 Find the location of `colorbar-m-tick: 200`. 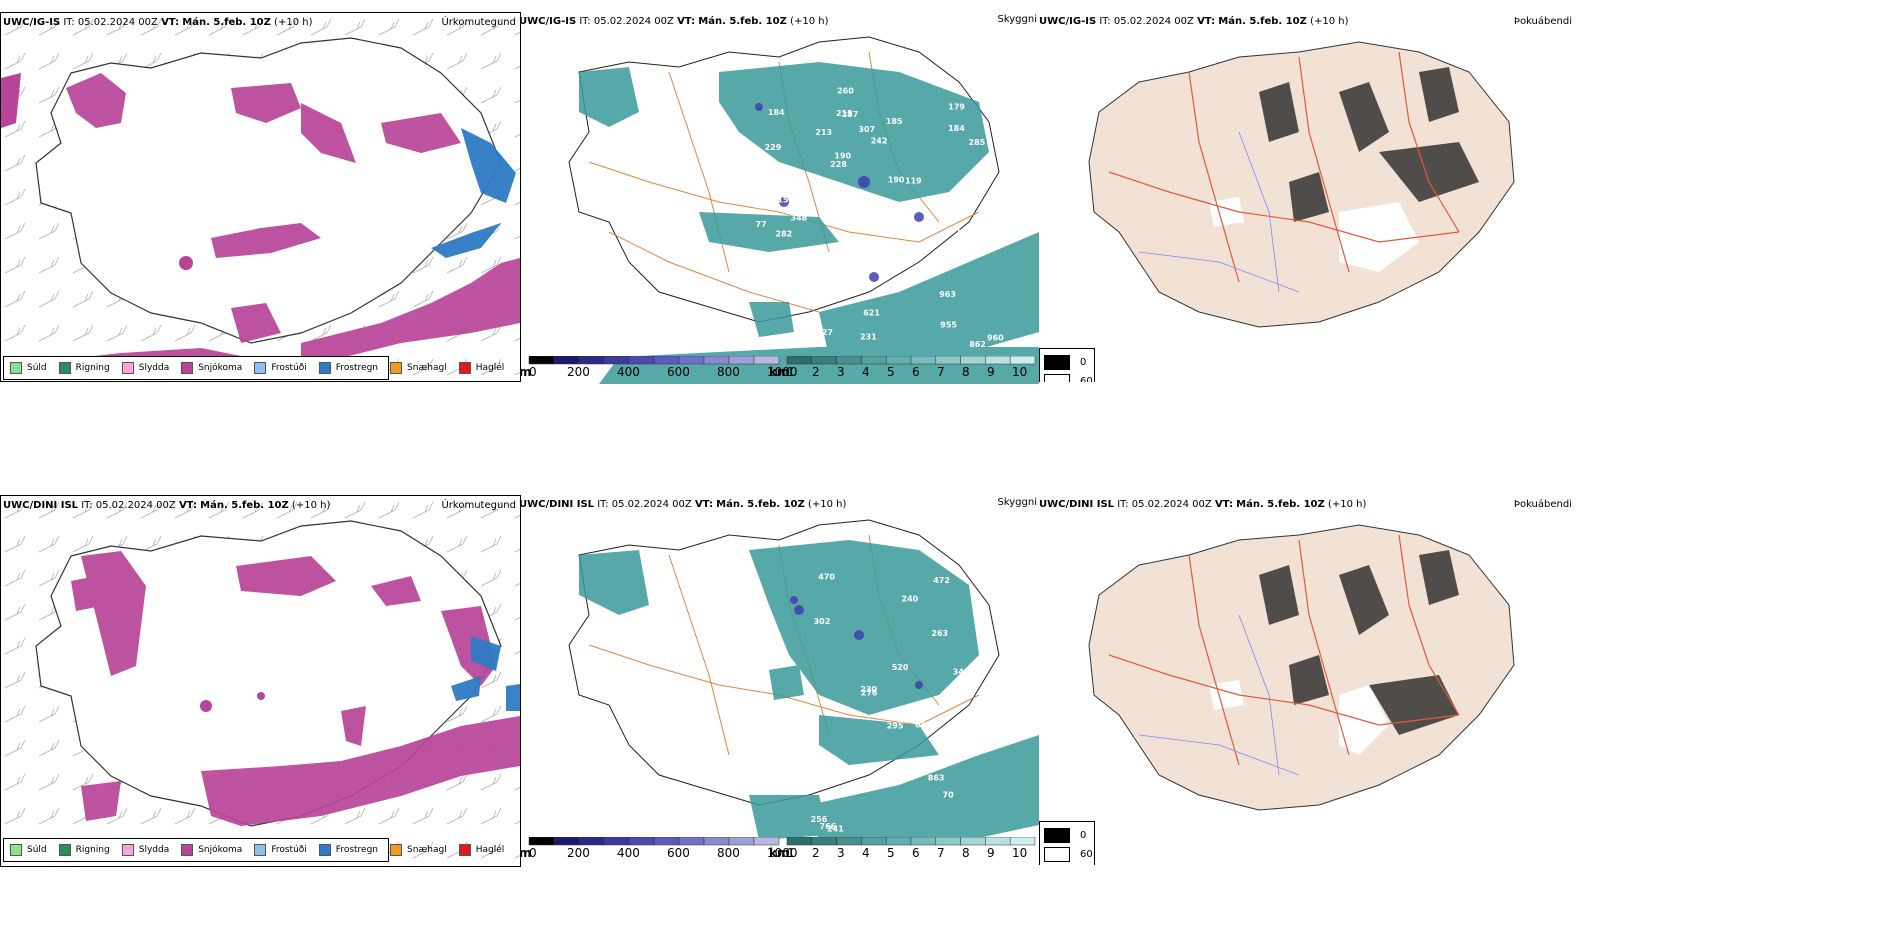

colorbar-m-tick: 200 is located at coordinates (578, 372).